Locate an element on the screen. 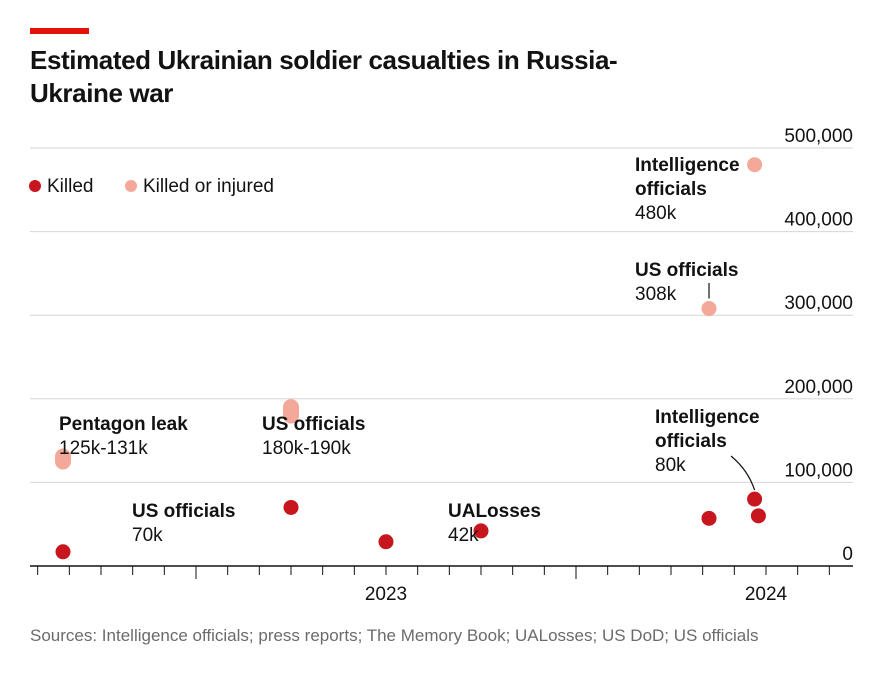 Image resolution: width=895 pixels, height=675 pixels. y-tick-label: 100,000 is located at coordinates (818, 470).